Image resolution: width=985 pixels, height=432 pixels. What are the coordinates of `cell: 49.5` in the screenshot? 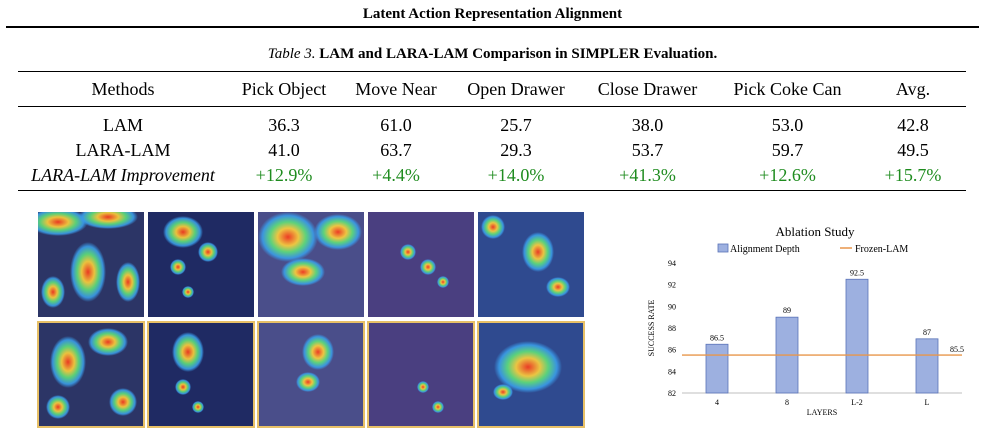 It's located at (913, 150).